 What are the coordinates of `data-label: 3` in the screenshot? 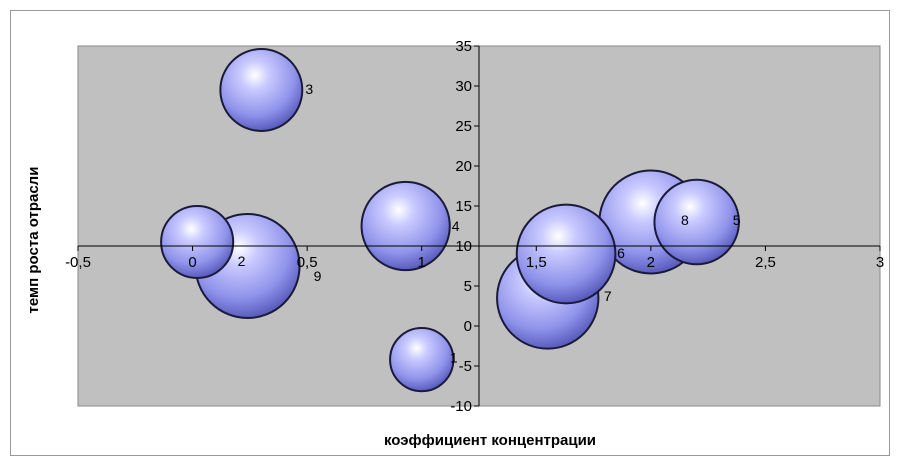 It's located at (309, 89).